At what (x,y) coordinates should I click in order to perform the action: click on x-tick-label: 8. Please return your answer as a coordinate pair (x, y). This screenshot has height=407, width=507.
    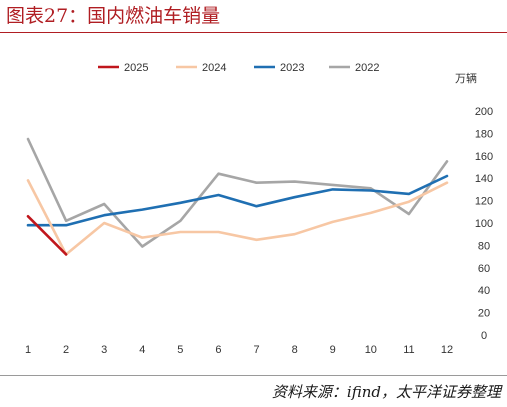
    Looking at the image, I should click on (295, 350).